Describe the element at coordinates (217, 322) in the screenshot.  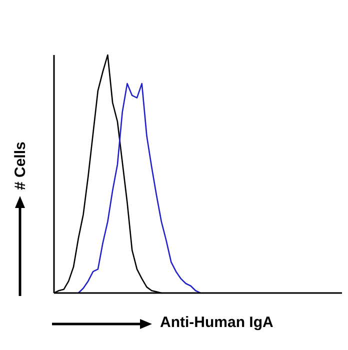
I see `x-axis-title: Anti-Human IgA` at that location.